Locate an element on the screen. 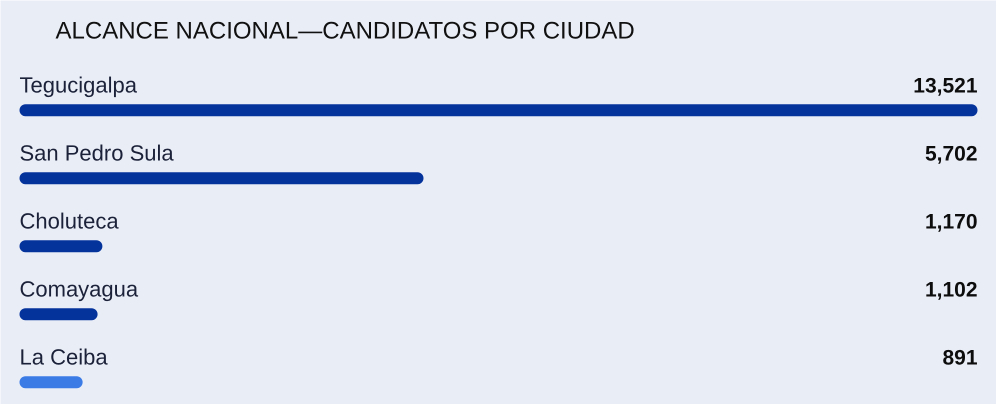  y-tick-label: La Ceiba is located at coordinates (64, 357).